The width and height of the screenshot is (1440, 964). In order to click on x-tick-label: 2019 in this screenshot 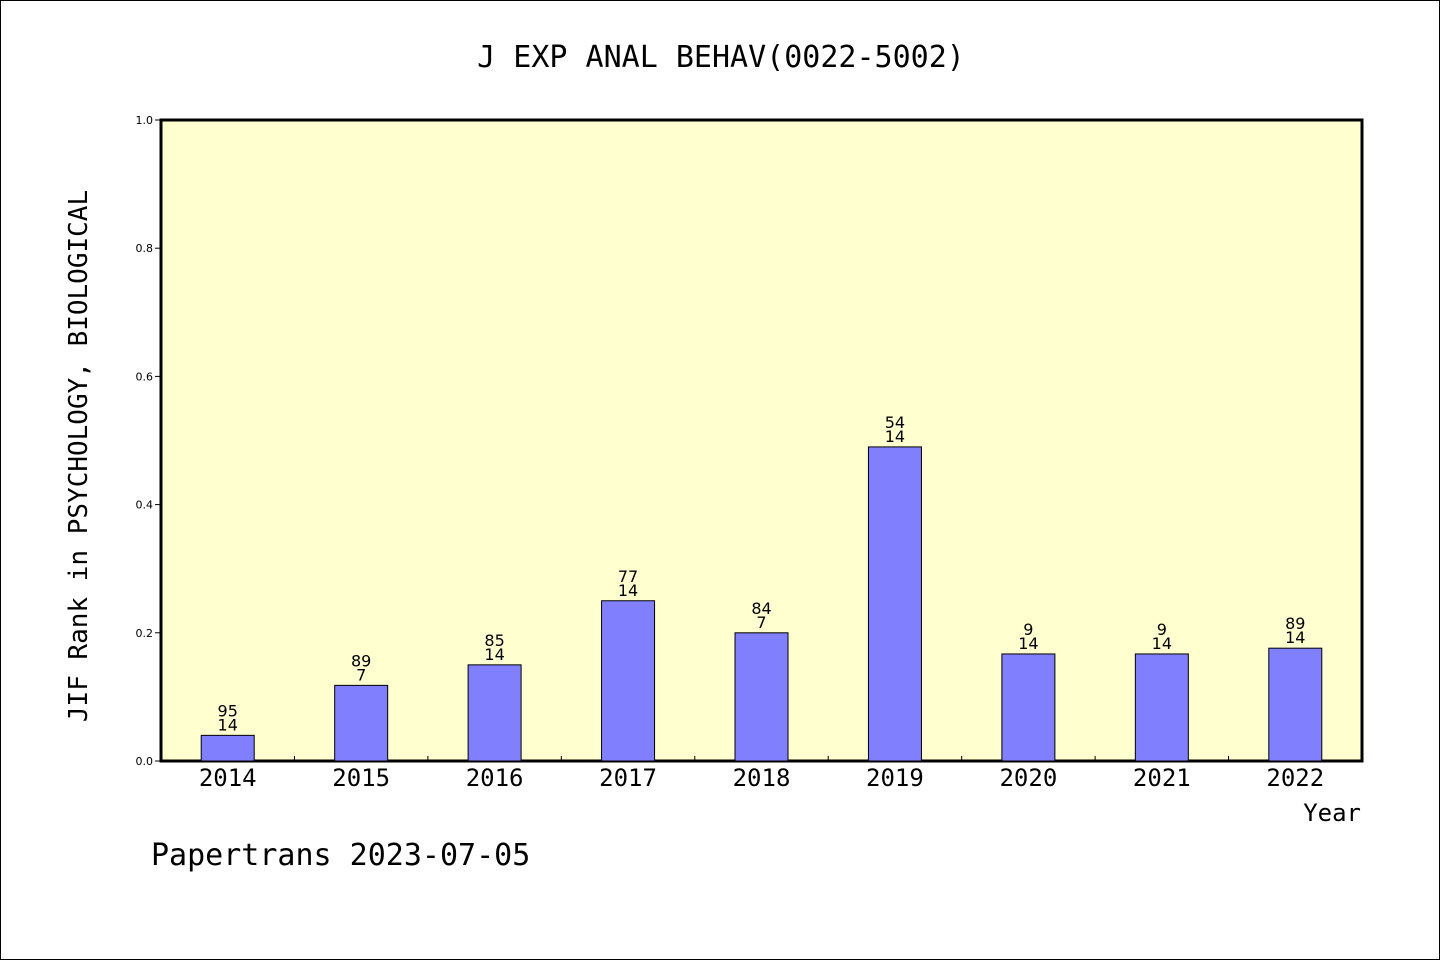, I will do `click(895, 778)`.